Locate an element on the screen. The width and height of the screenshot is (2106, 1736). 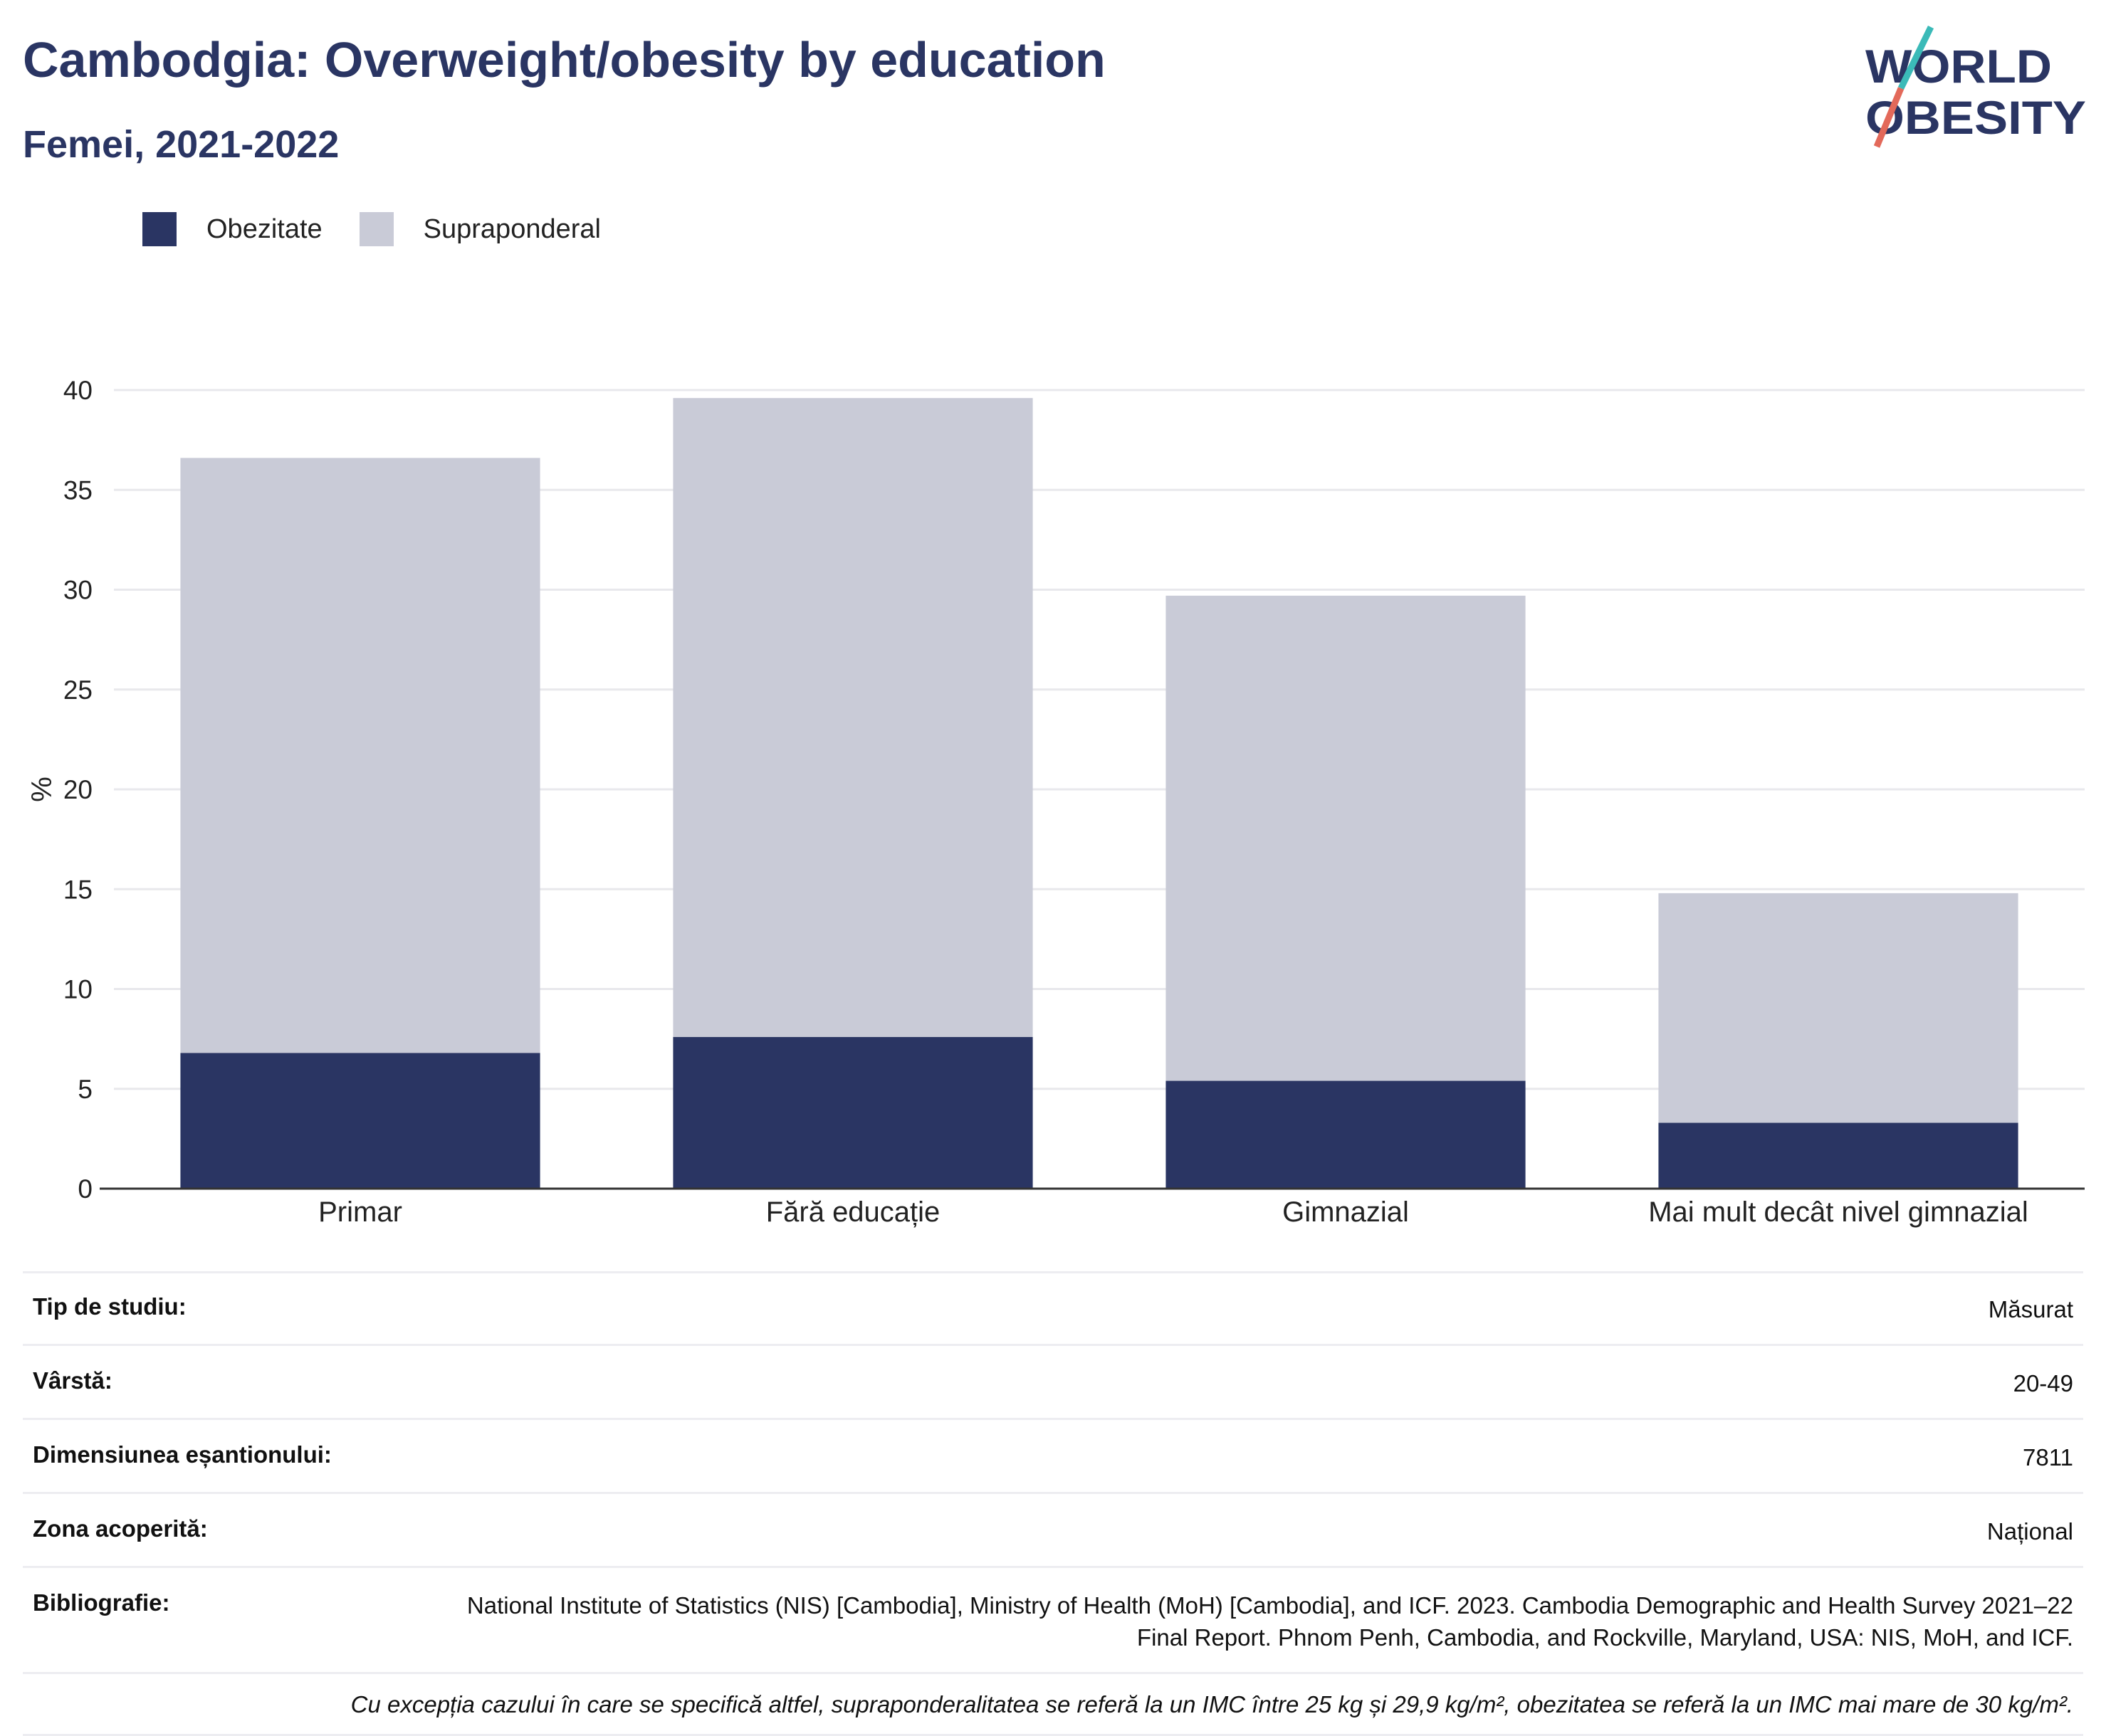
y-axis-label: % is located at coordinates (42, 790).